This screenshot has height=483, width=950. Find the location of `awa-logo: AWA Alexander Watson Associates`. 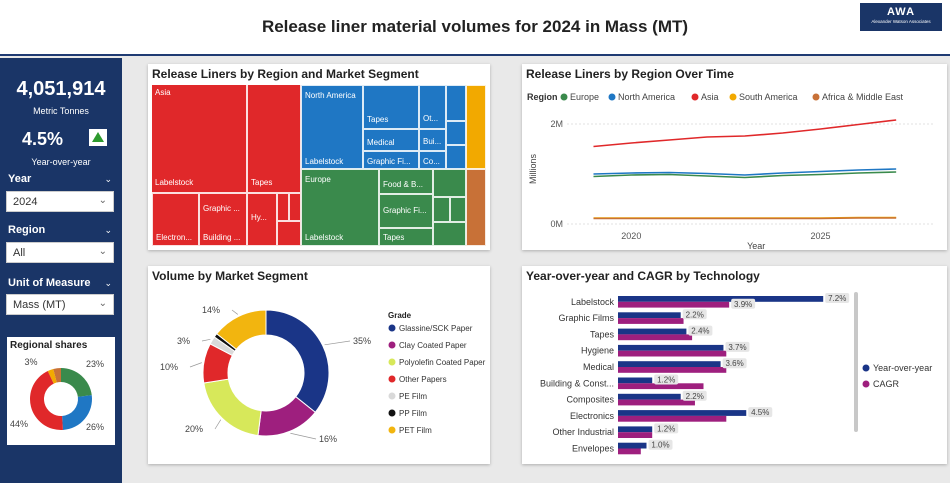

awa-logo: AWA Alexander Watson Associates is located at coordinates (901, 17).